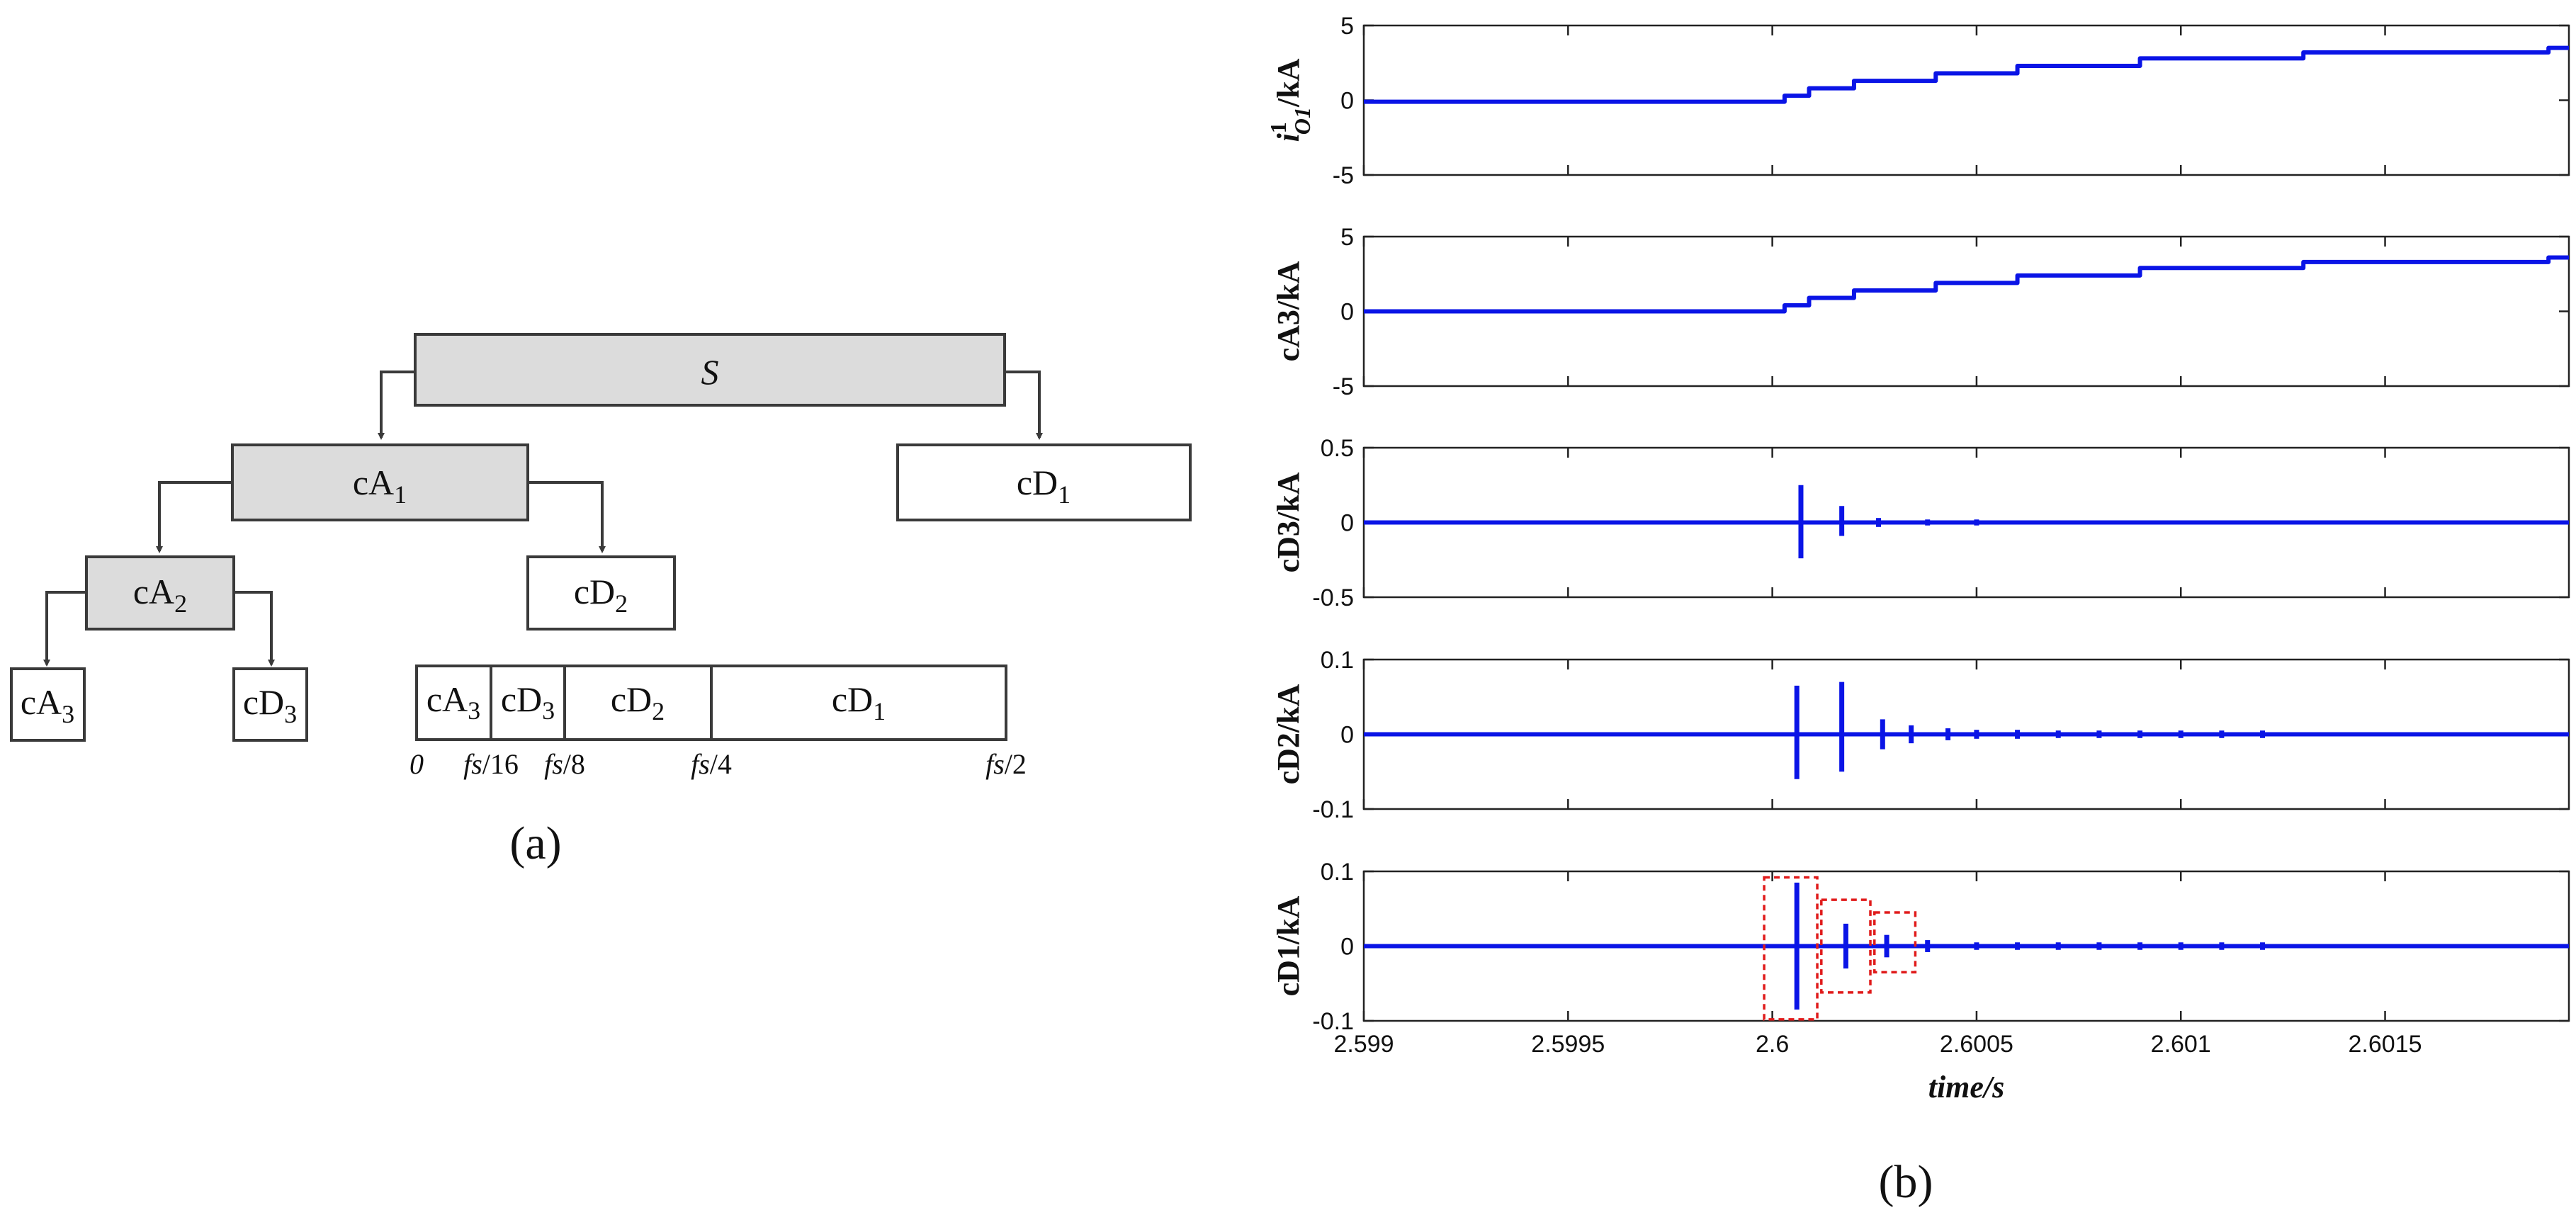 Image resolution: width=2576 pixels, height=1210 pixels. Describe the element at coordinates (1363, 1044) in the screenshot. I see `x-tick-label: 2.599` at that location.